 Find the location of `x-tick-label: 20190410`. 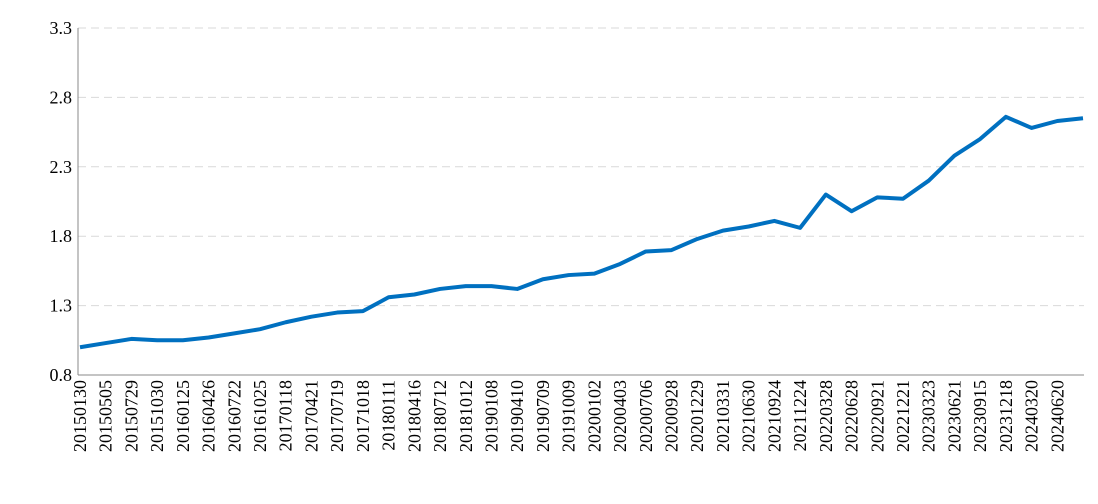

x-tick-label: 20190410 is located at coordinates (517, 416).